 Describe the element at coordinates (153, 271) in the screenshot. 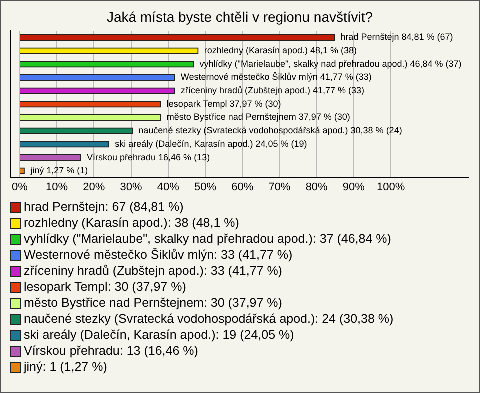

I see `text: zříceniny hradů (Zubštejn apod.): 33 (41,77 %)` at that location.